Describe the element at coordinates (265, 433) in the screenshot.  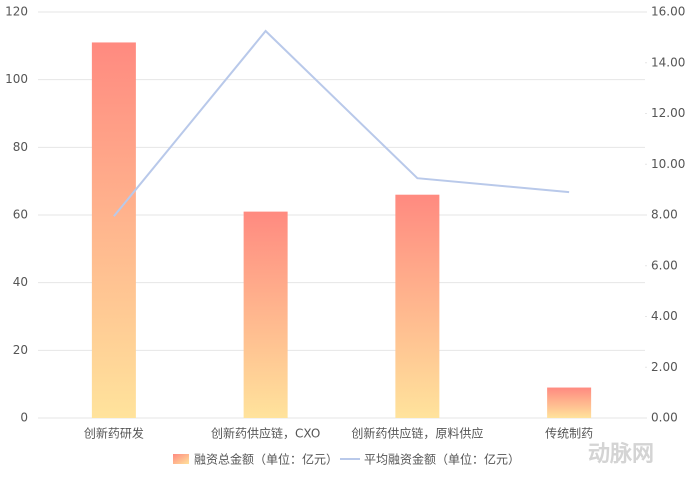
I see `x-tick-label: 创新药供应链，CXO` at that location.